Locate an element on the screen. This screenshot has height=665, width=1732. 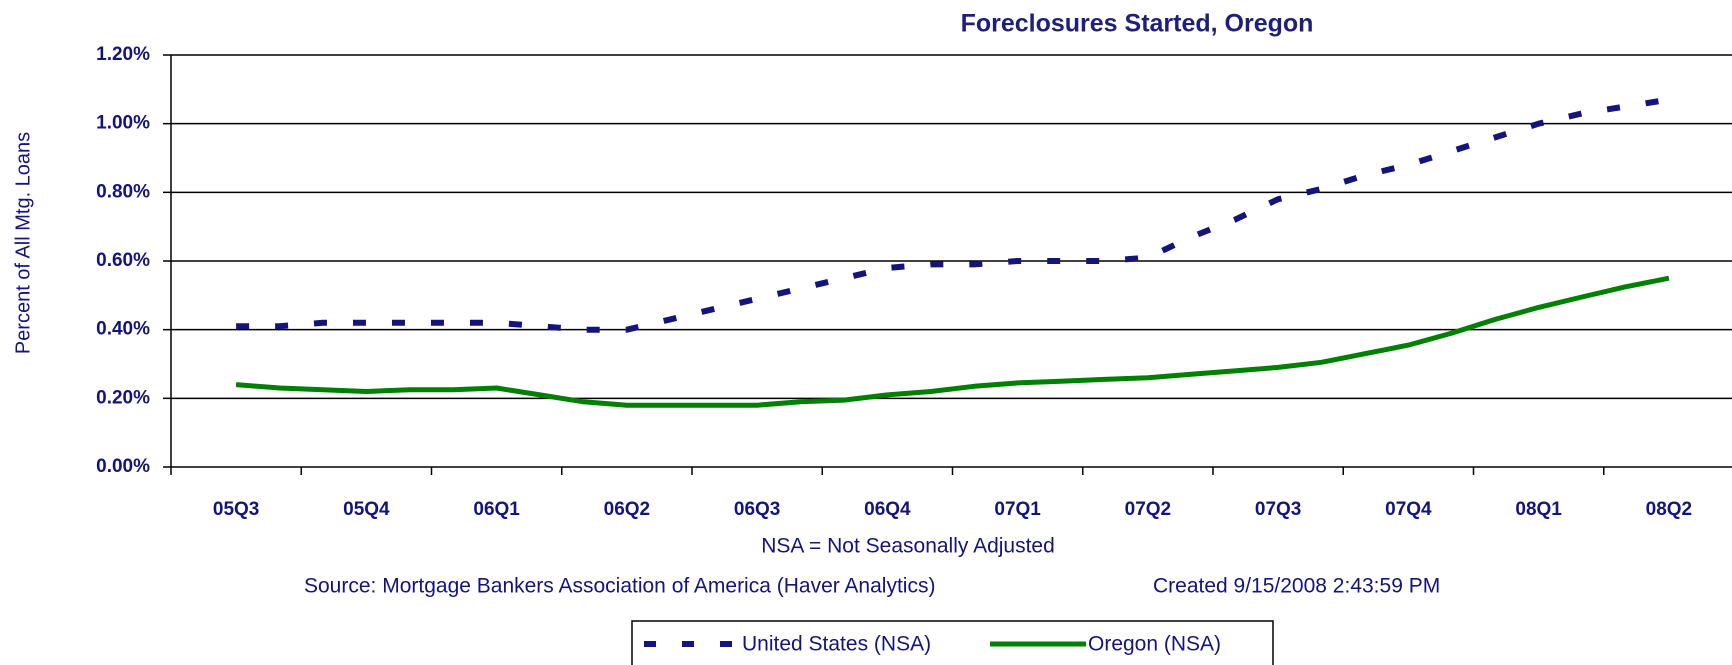
x-tick-label: 07Q3 is located at coordinates (1278, 509).